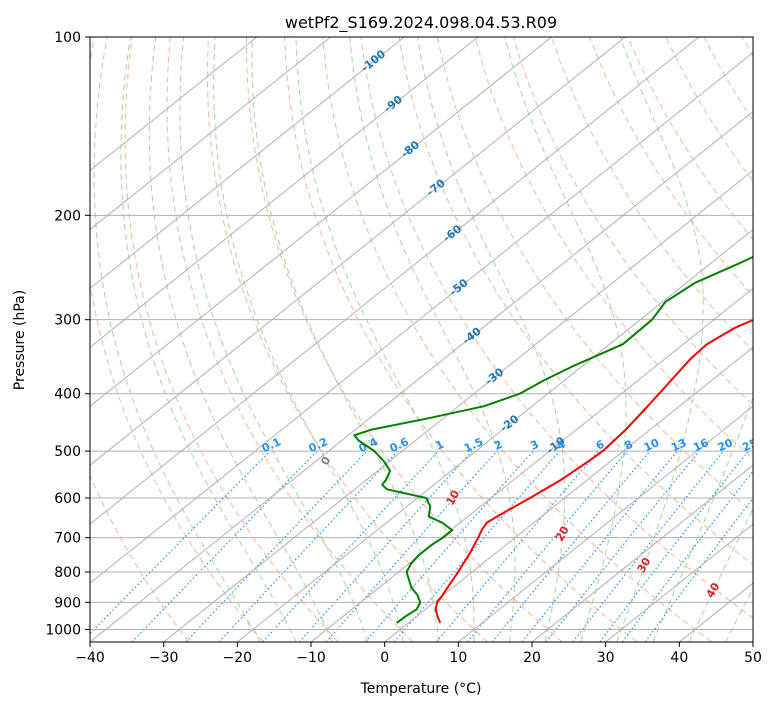  Describe the element at coordinates (453, 233) in the screenshot. I see `isotherm-label: -60` at that location.